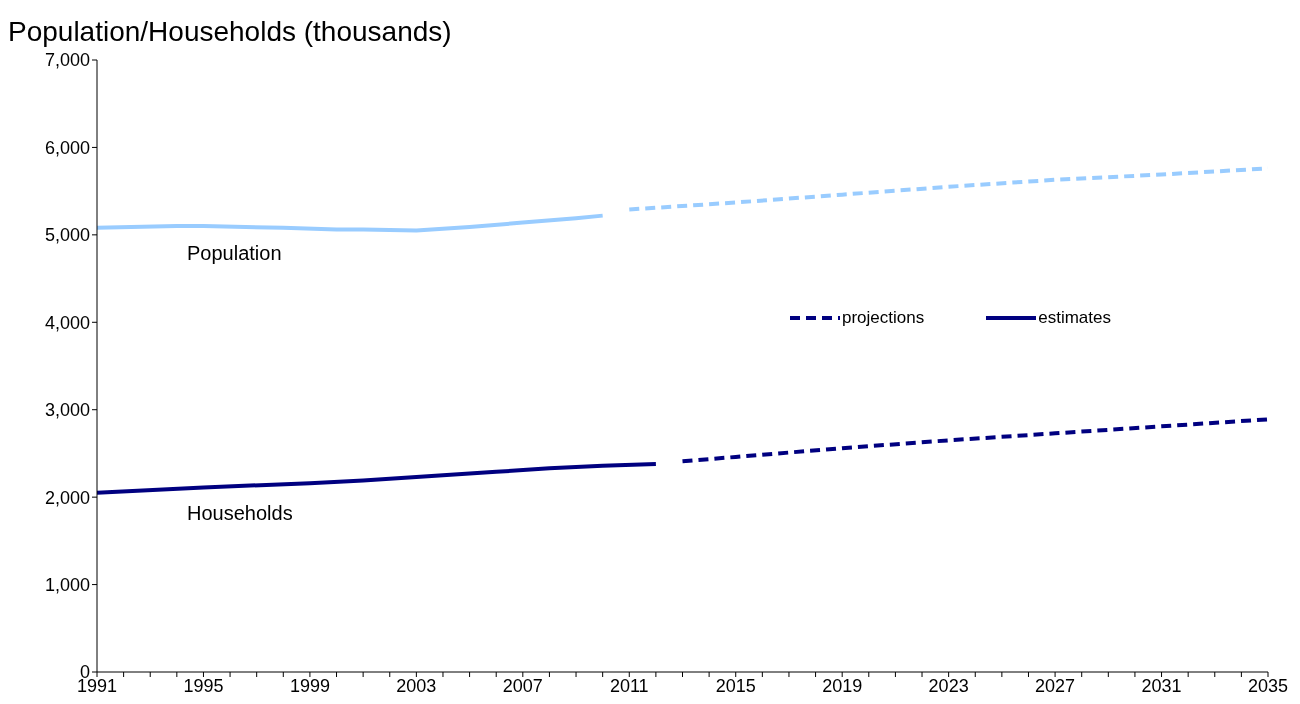 Image resolution: width=1300 pixels, height=704 pixels. Describe the element at coordinates (240, 513) in the screenshot. I see `annotation: Households` at that location.